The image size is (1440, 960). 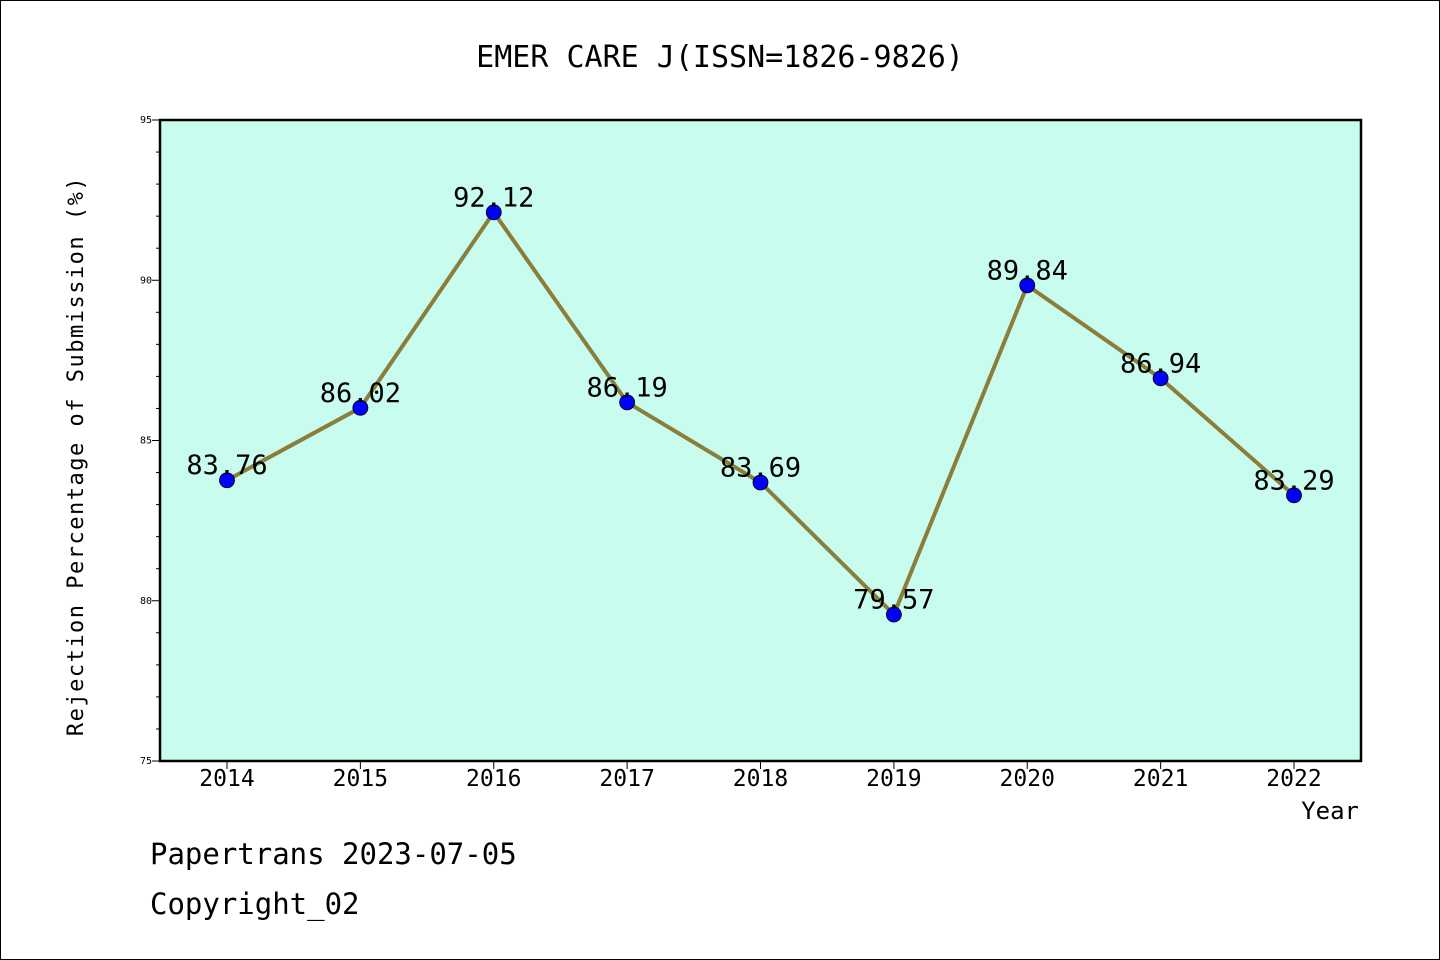 What do you see at coordinates (146, 120) in the screenshot?
I see `y-tick-label-95: 95` at bounding box center [146, 120].